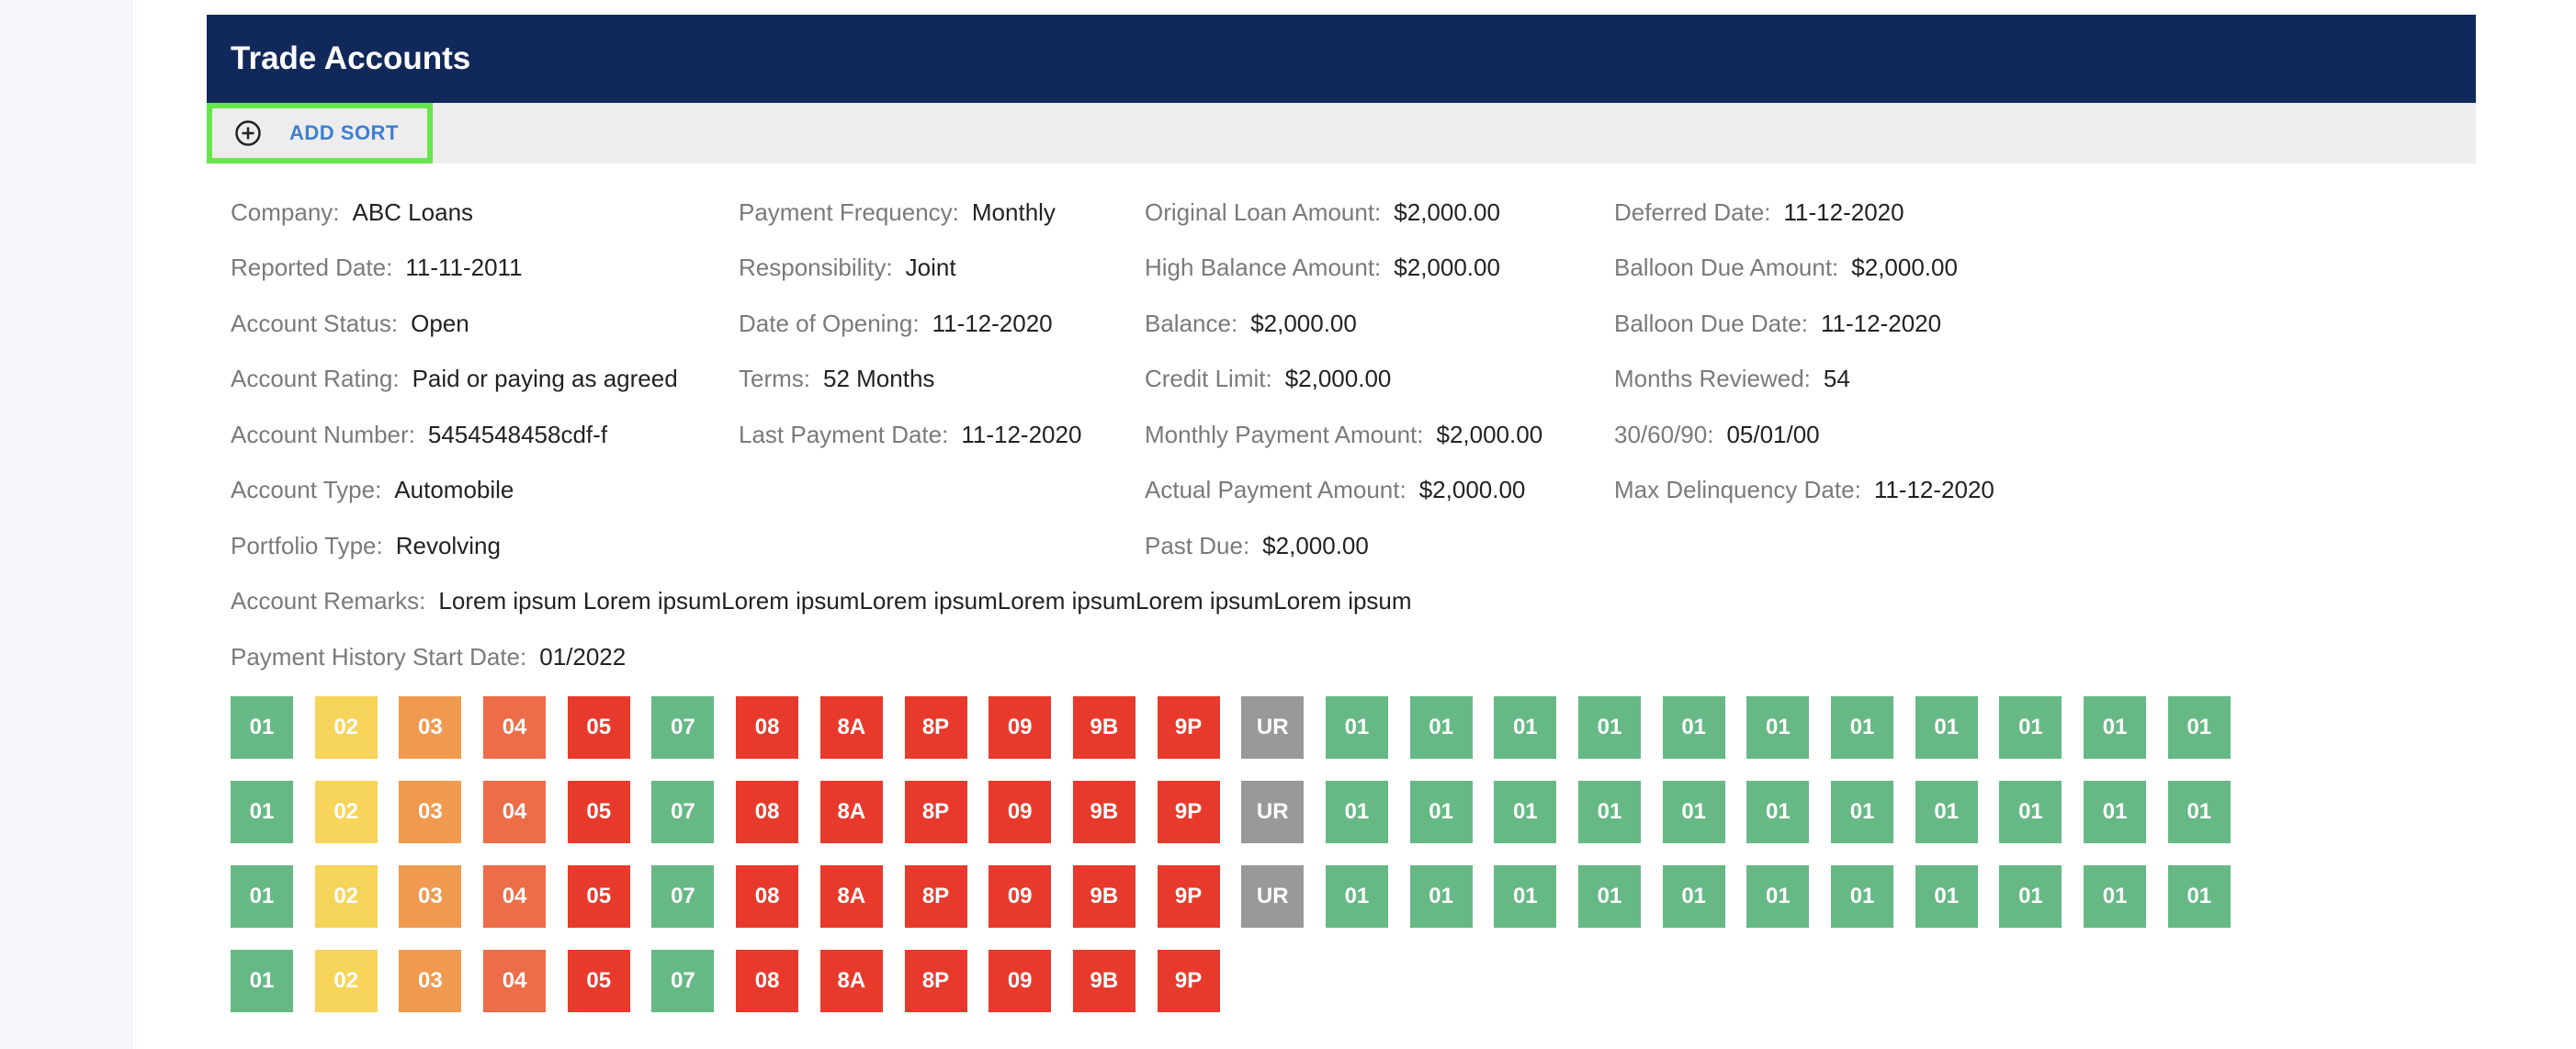  What do you see at coordinates (344, 132) in the screenshot?
I see `add-sort-label: ADD SORT` at bounding box center [344, 132].